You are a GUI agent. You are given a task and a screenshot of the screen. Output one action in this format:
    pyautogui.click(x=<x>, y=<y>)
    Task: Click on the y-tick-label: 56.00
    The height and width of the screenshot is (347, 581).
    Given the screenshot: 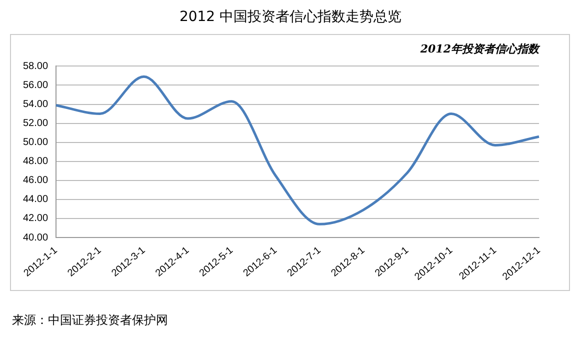 What is the action you would take?
    pyautogui.click(x=35, y=85)
    